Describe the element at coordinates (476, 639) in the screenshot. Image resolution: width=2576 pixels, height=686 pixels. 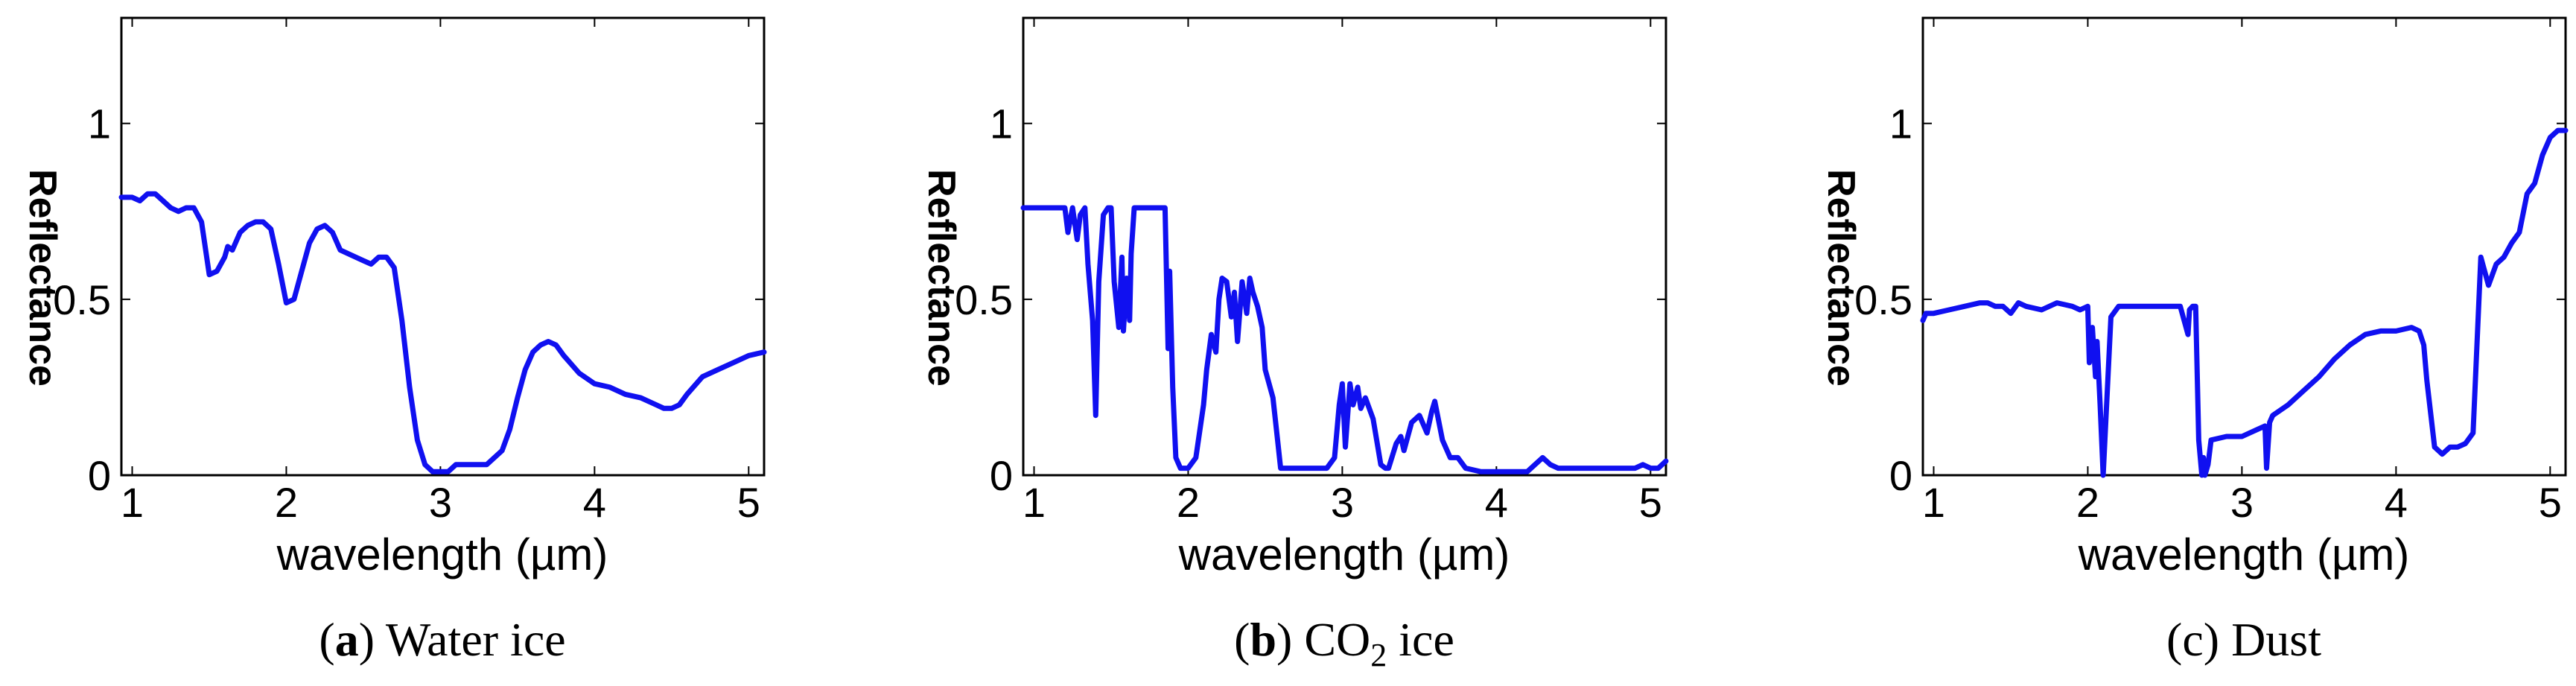
I see `caption-text: Water ice` at that location.